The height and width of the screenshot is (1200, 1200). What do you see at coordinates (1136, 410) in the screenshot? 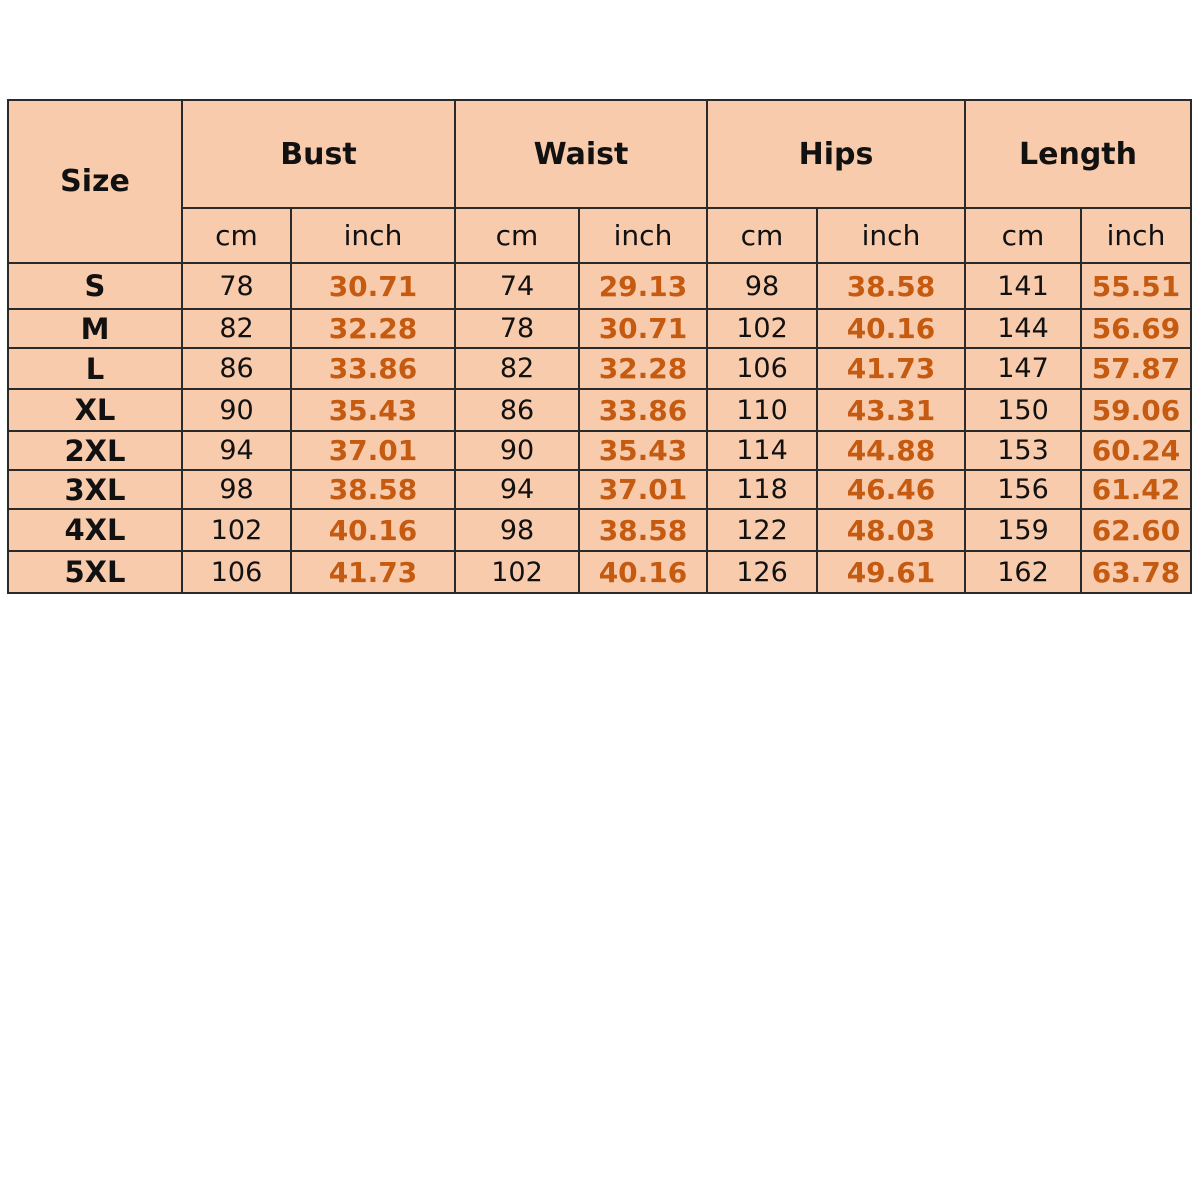
I see `inch-value-cell: 59.06` at bounding box center [1136, 410].